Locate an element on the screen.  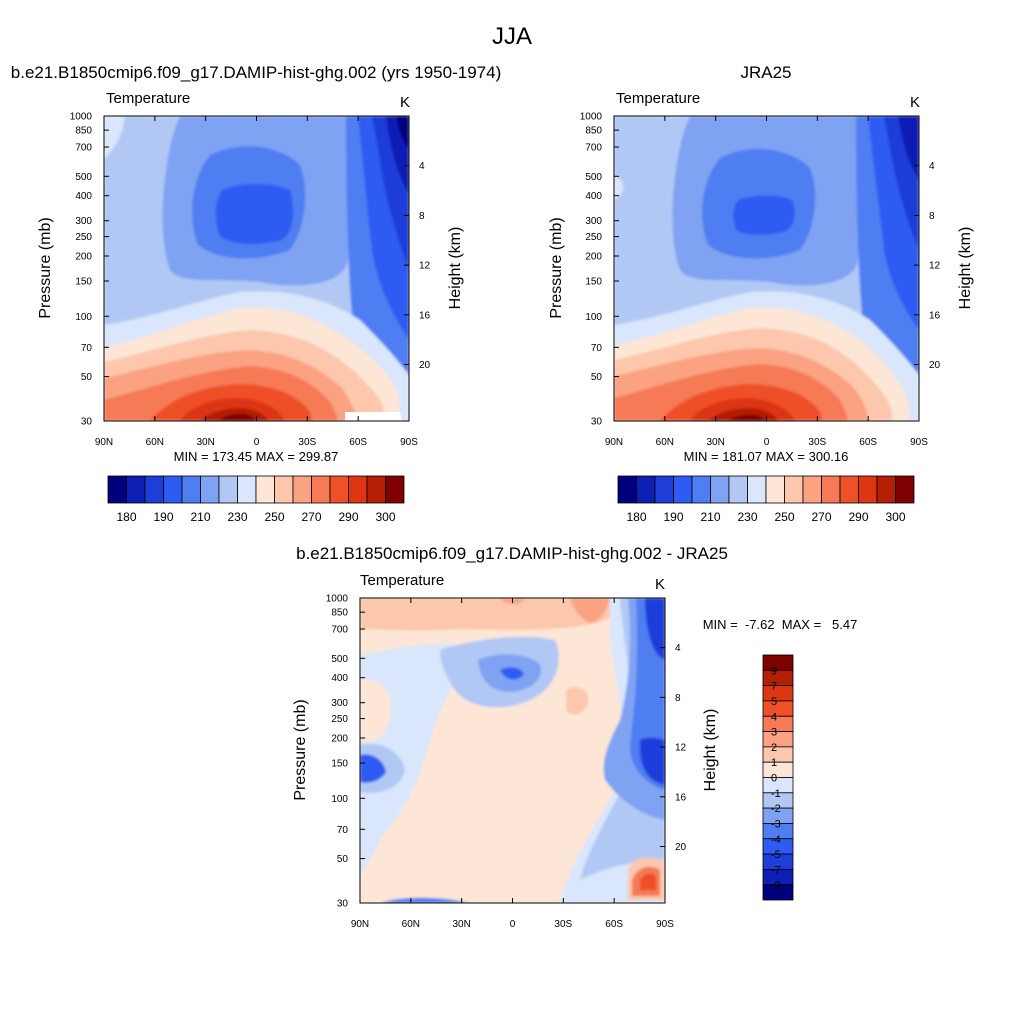
y-tick-label: 1000 is located at coordinates (591, 117).